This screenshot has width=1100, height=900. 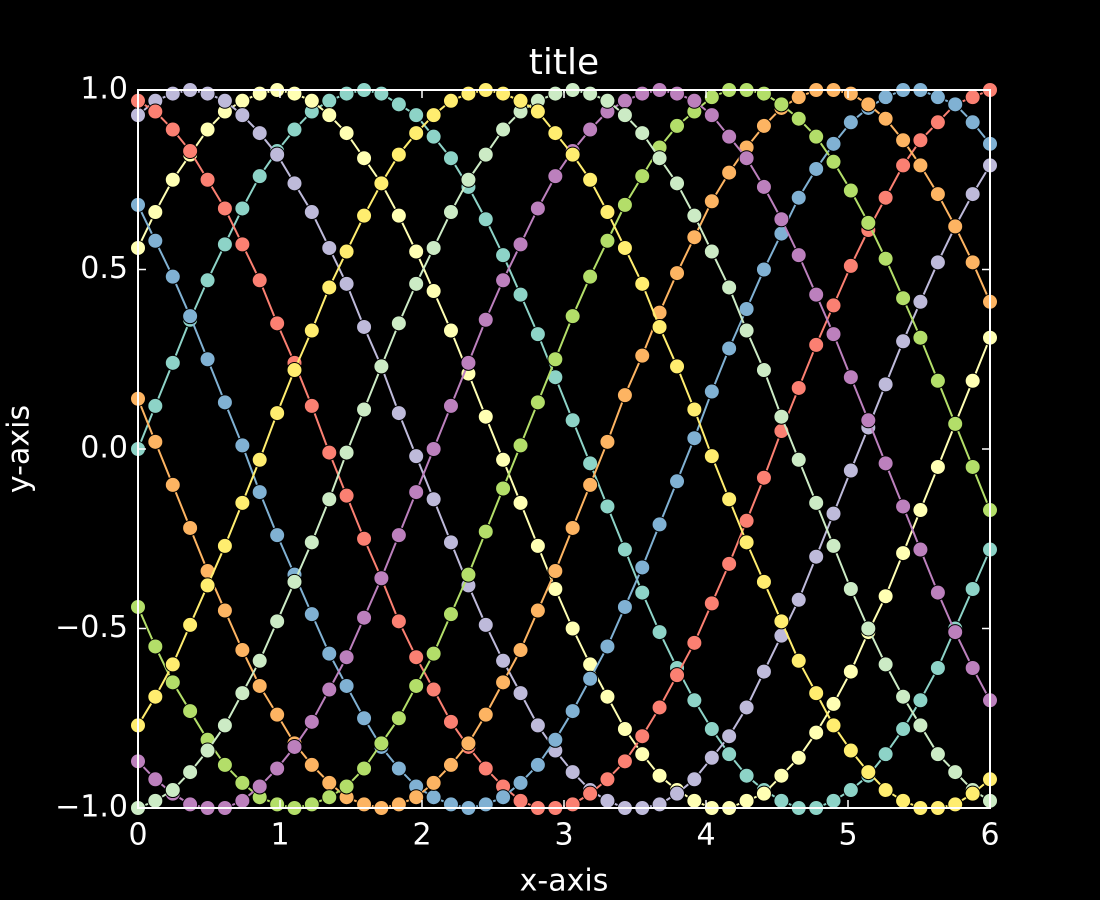 I want to click on y-tick-label: −1.0, so click(x=91, y=807).